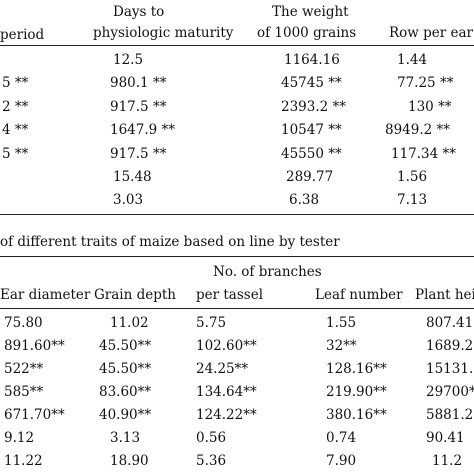  I want to click on cell: 124.22**, so click(226, 415).